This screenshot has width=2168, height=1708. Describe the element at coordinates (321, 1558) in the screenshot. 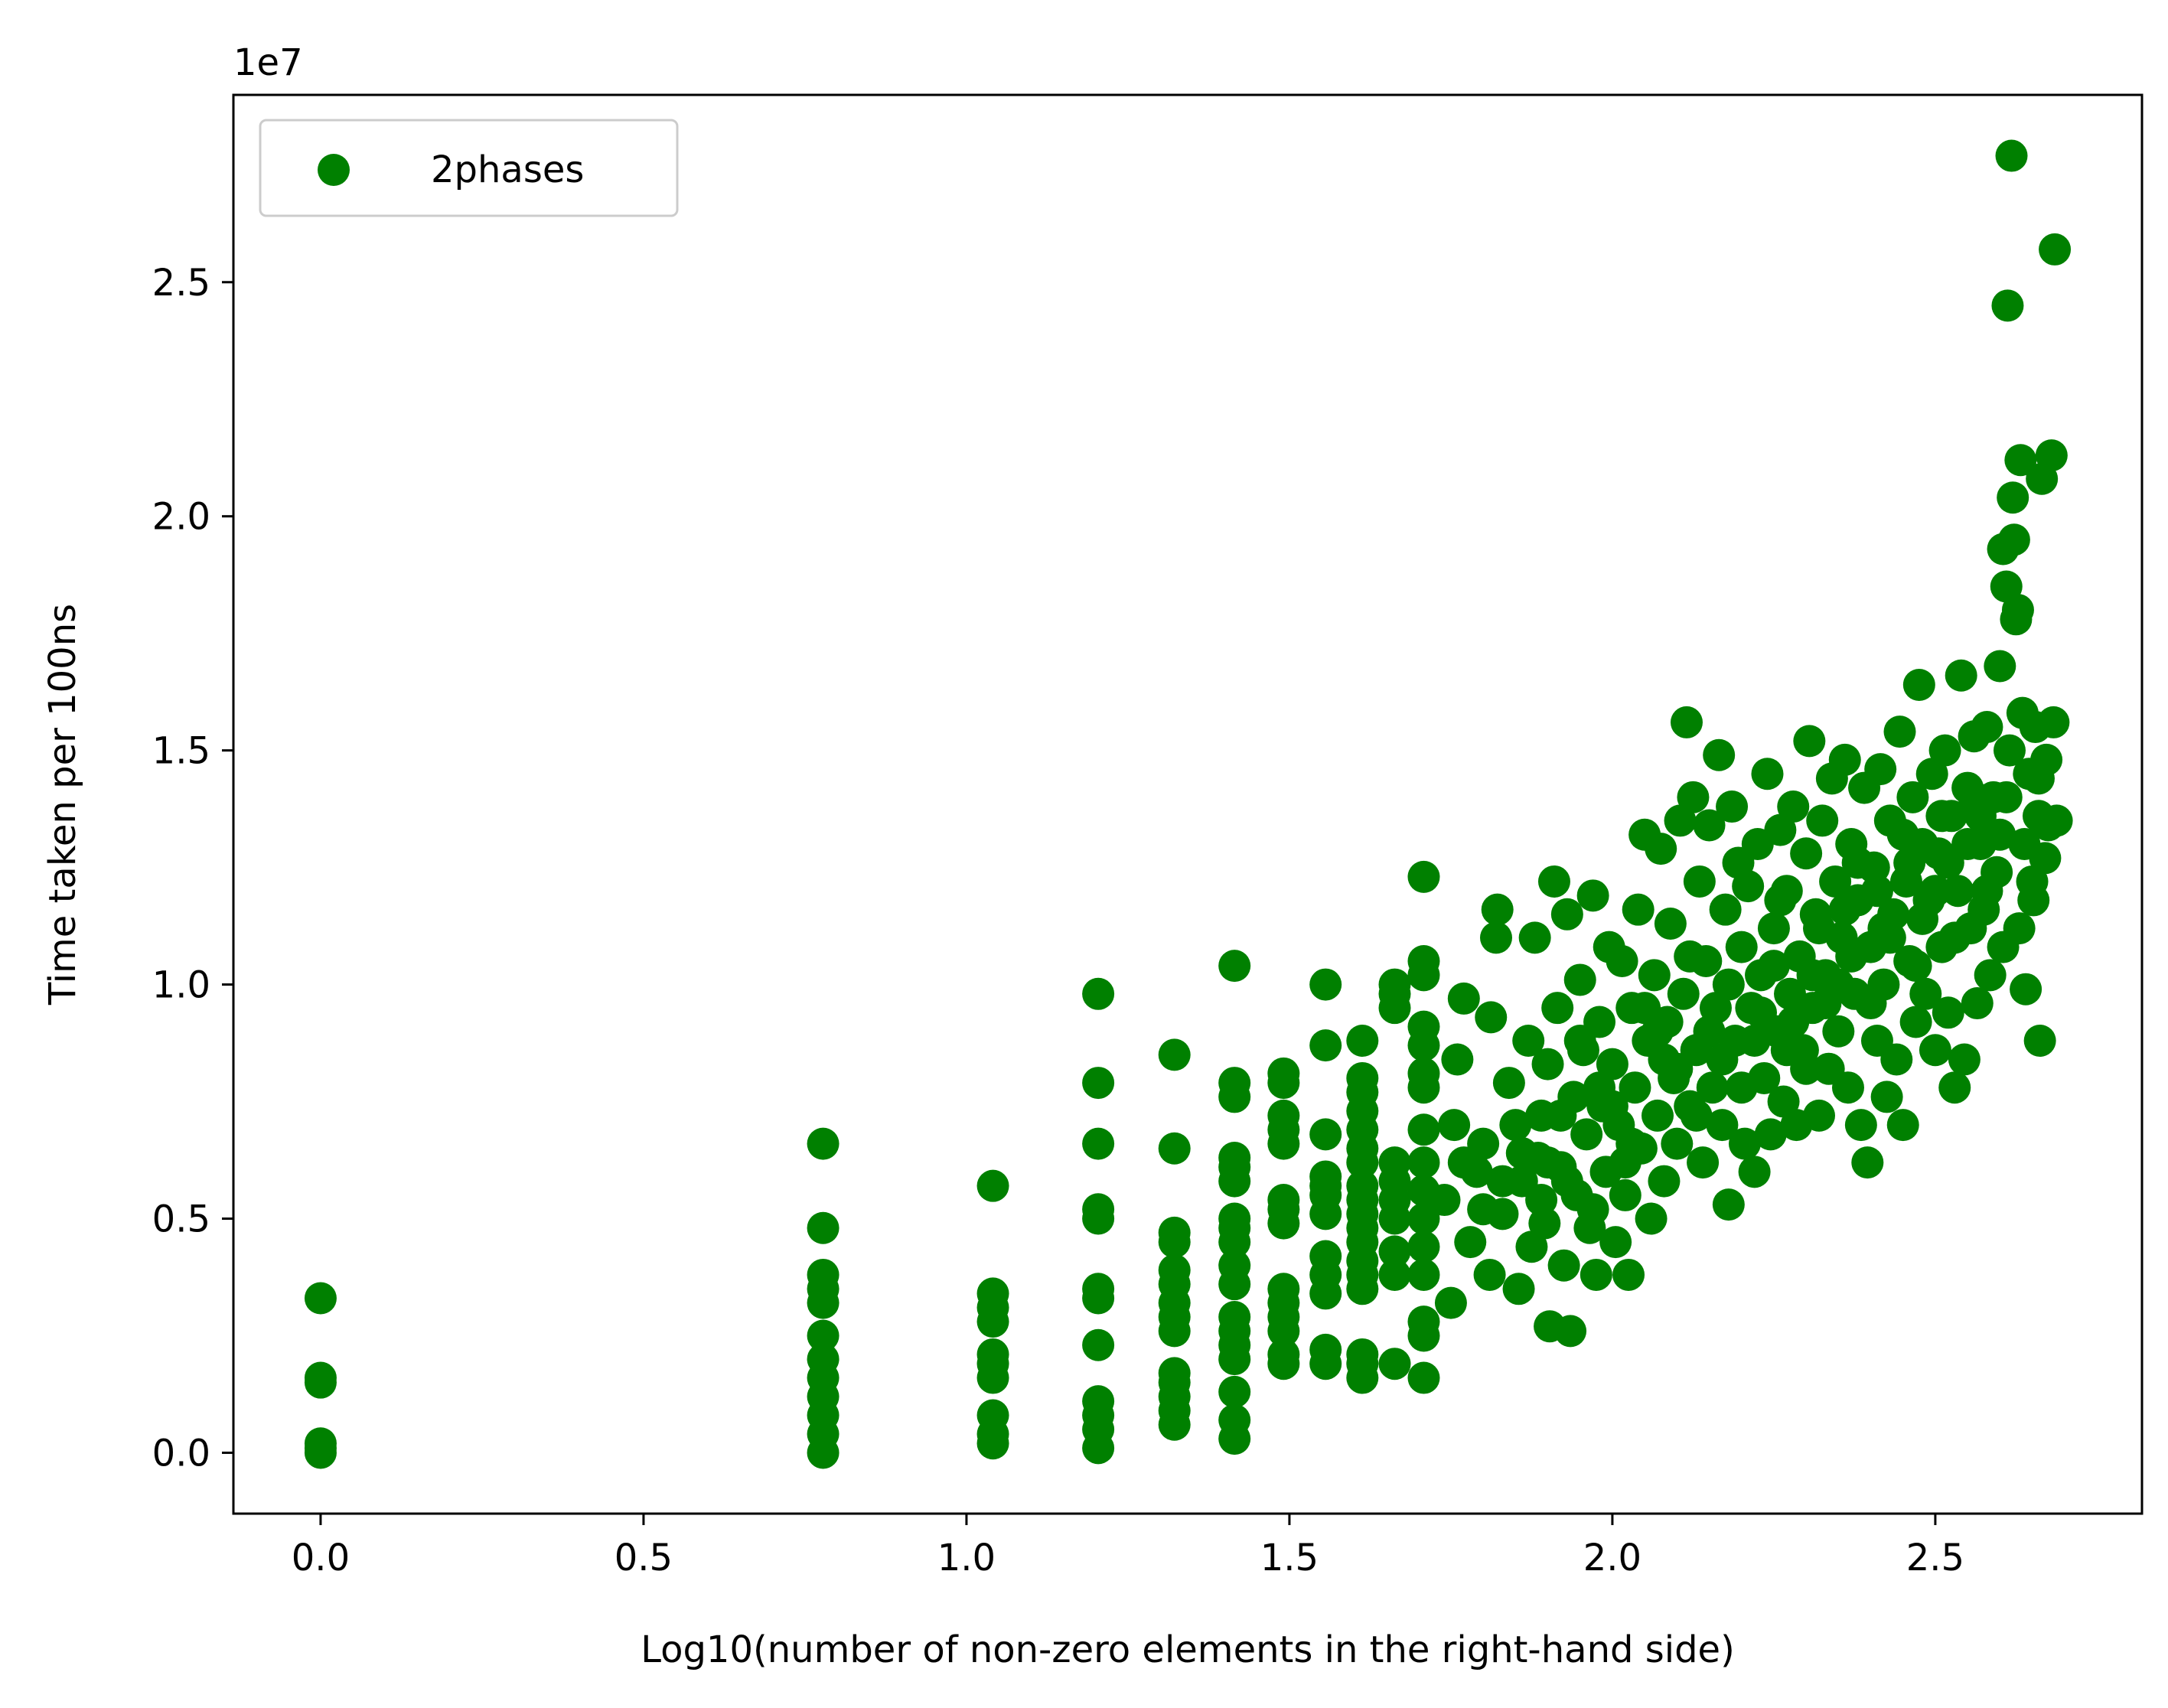

I see `x-tick-label: 0.0` at that location.